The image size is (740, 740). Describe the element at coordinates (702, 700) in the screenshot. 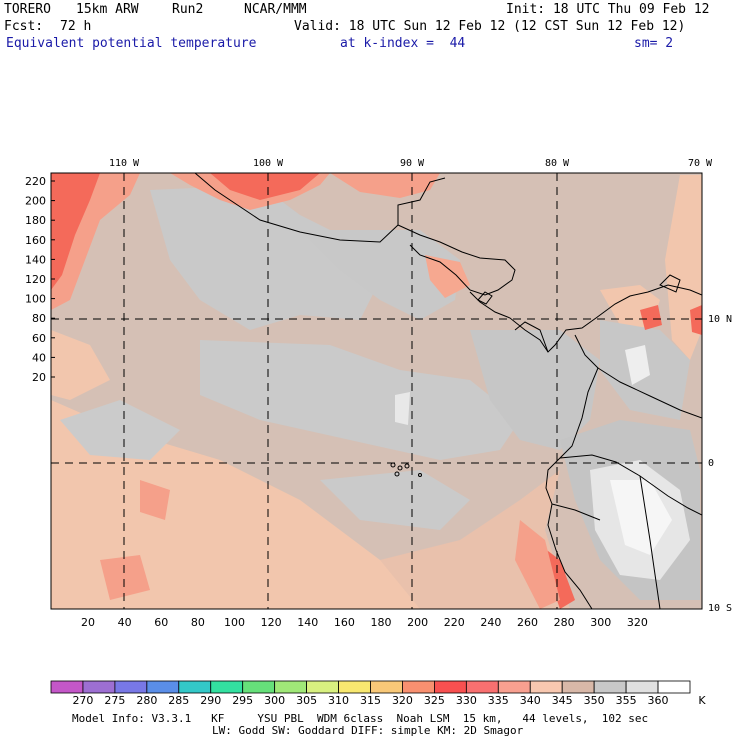

I see `colorbar-unit: K` at that location.